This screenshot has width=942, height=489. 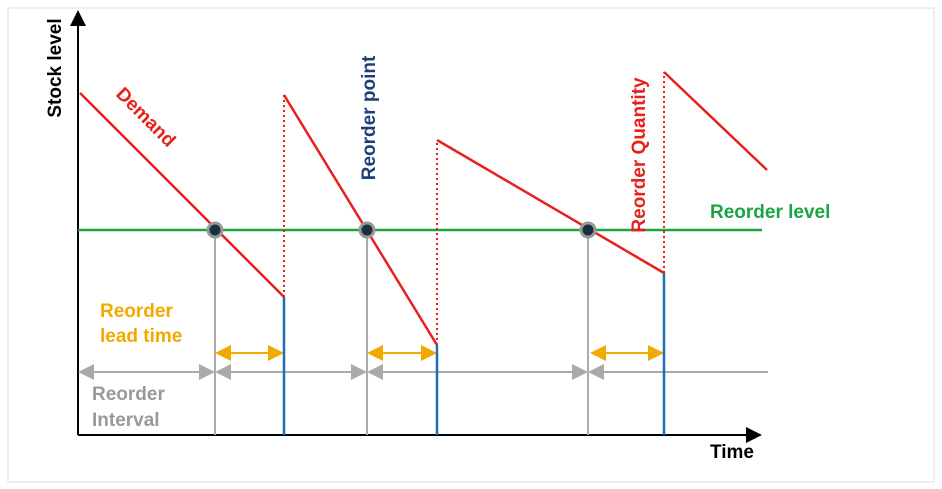 I want to click on reorder-point-label: Reorder point, so click(x=369, y=117).